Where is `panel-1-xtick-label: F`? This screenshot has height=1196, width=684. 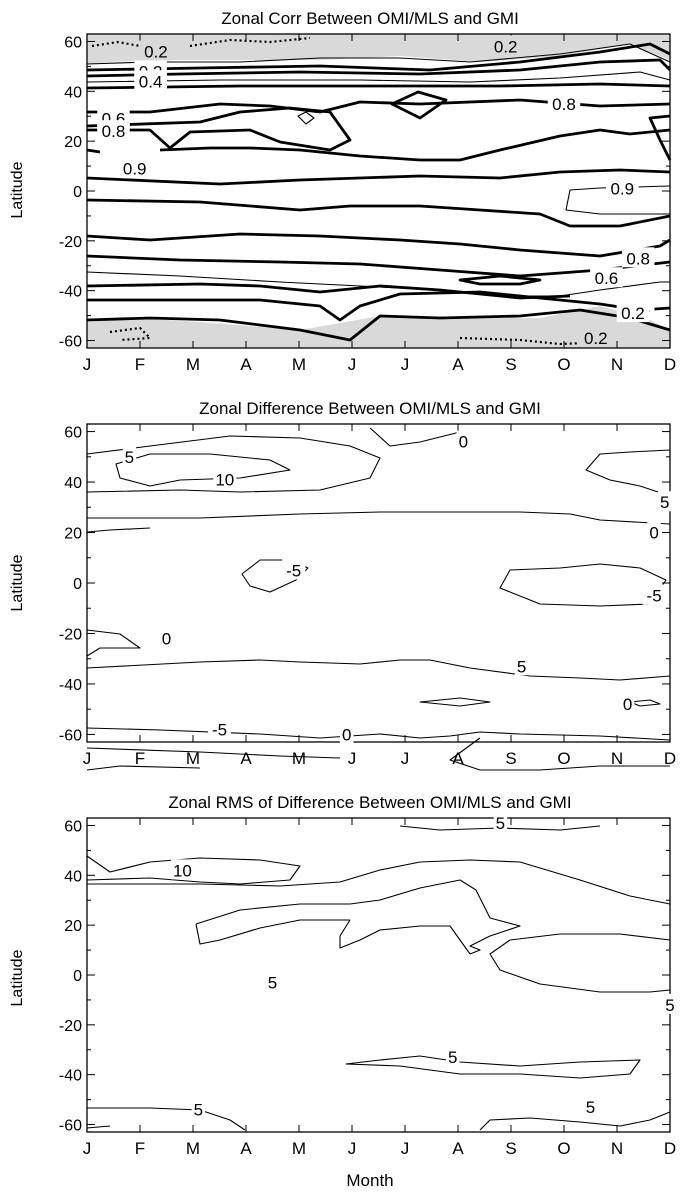
panel-1-xtick-label: F is located at coordinates (140, 364).